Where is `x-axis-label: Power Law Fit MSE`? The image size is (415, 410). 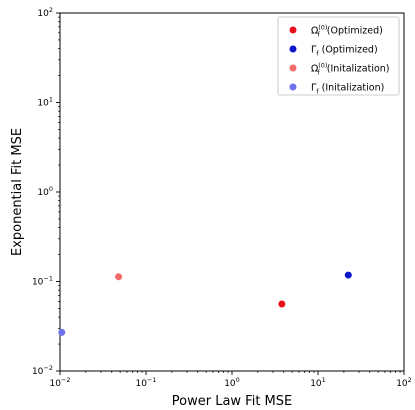
x-axis-label: Power Law Fit MSE is located at coordinates (232, 401).